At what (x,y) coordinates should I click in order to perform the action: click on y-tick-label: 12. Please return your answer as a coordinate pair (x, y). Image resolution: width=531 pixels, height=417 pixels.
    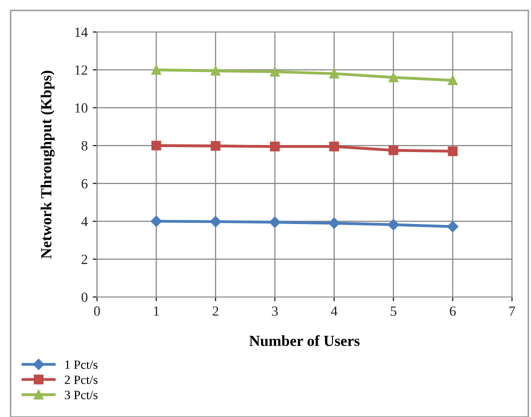
    Looking at the image, I should click on (81, 70).